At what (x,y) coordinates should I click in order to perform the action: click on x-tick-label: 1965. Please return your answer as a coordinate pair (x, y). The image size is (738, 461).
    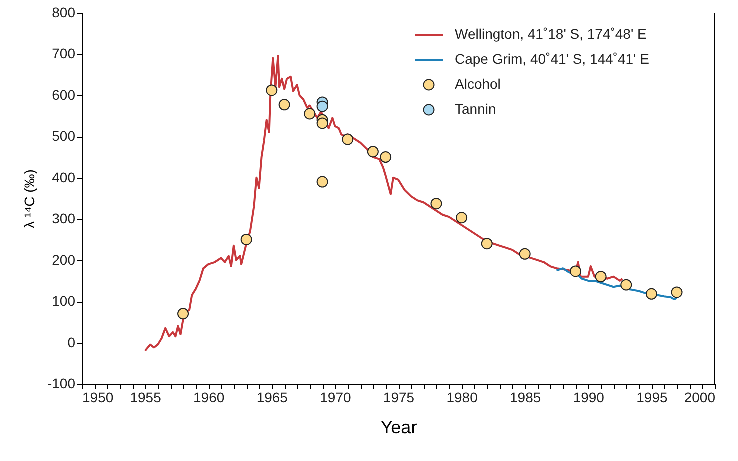
    Looking at the image, I should click on (272, 398).